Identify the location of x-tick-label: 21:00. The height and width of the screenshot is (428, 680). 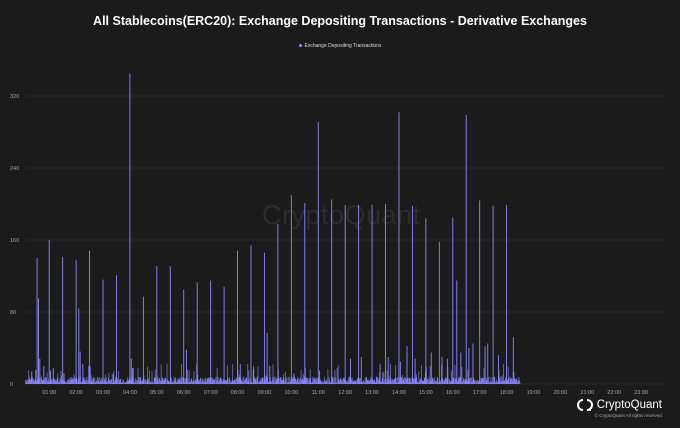
(587, 393).